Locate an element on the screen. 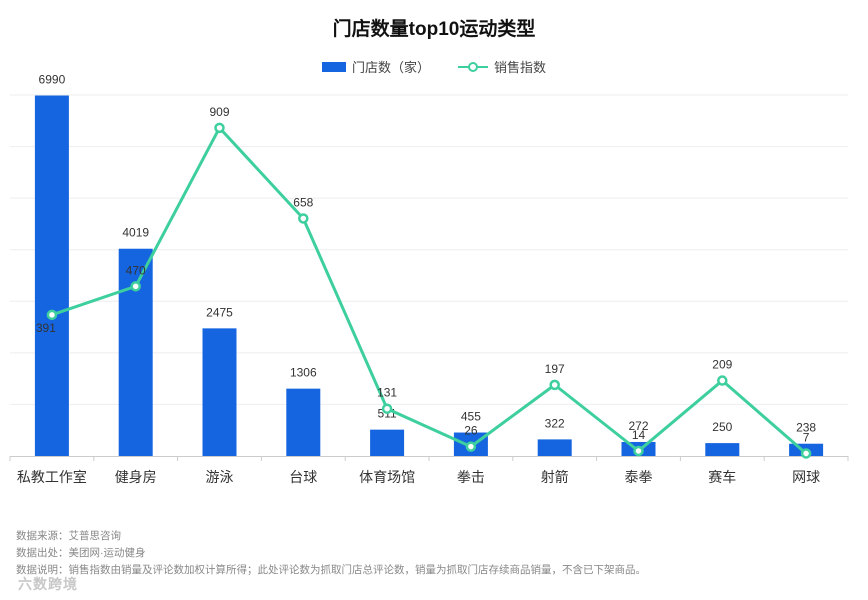 The height and width of the screenshot is (600, 868). line-value-label: 131 is located at coordinates (387, 393).